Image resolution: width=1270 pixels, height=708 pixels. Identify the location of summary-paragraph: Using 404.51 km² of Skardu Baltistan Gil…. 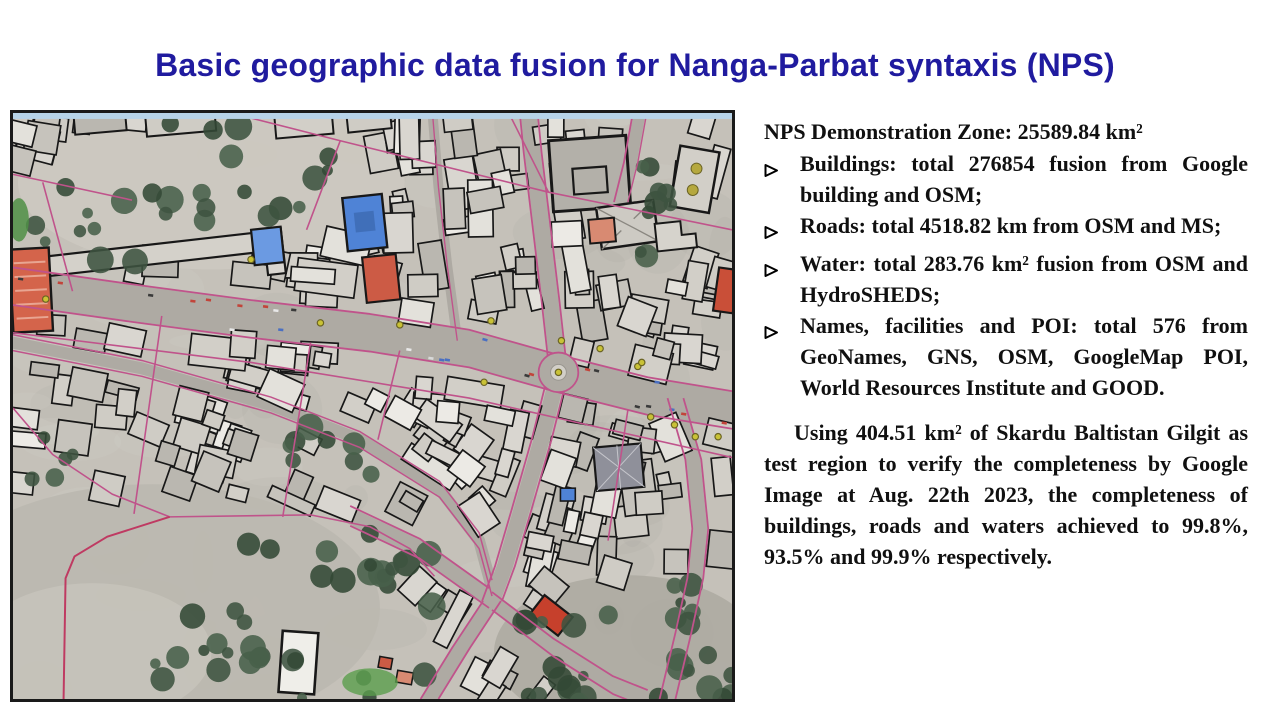
(1006, 494).